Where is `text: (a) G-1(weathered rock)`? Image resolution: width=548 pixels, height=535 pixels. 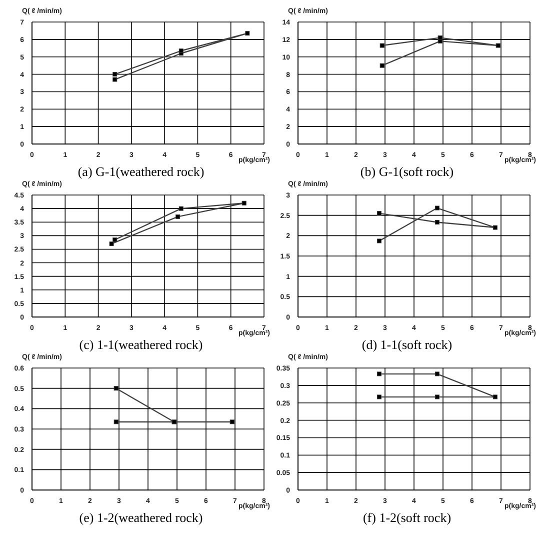 text: (a) G-1(weathered rock) is located at coordinates (141, 171).